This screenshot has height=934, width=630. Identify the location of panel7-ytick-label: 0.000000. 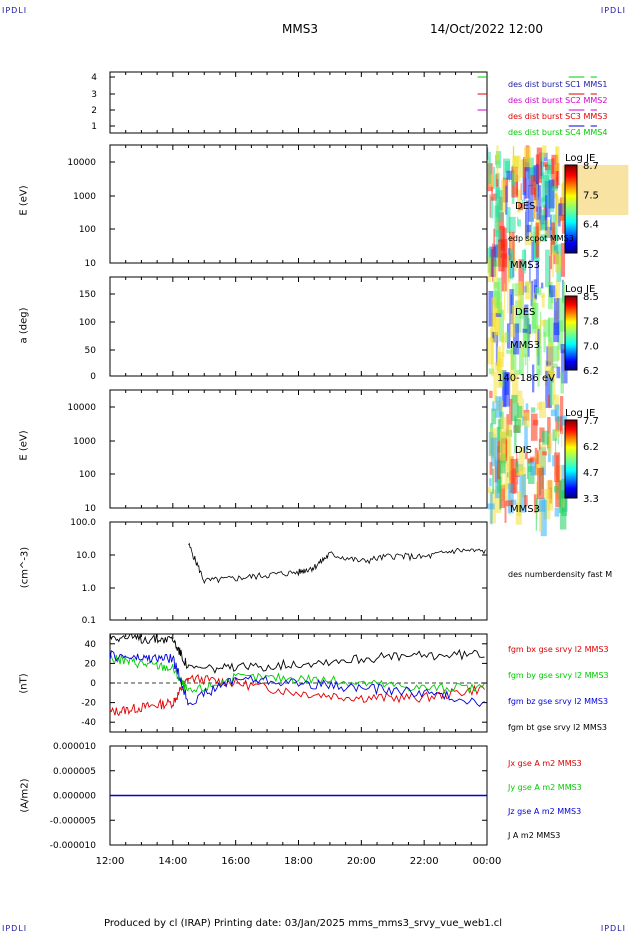
(74, 797).